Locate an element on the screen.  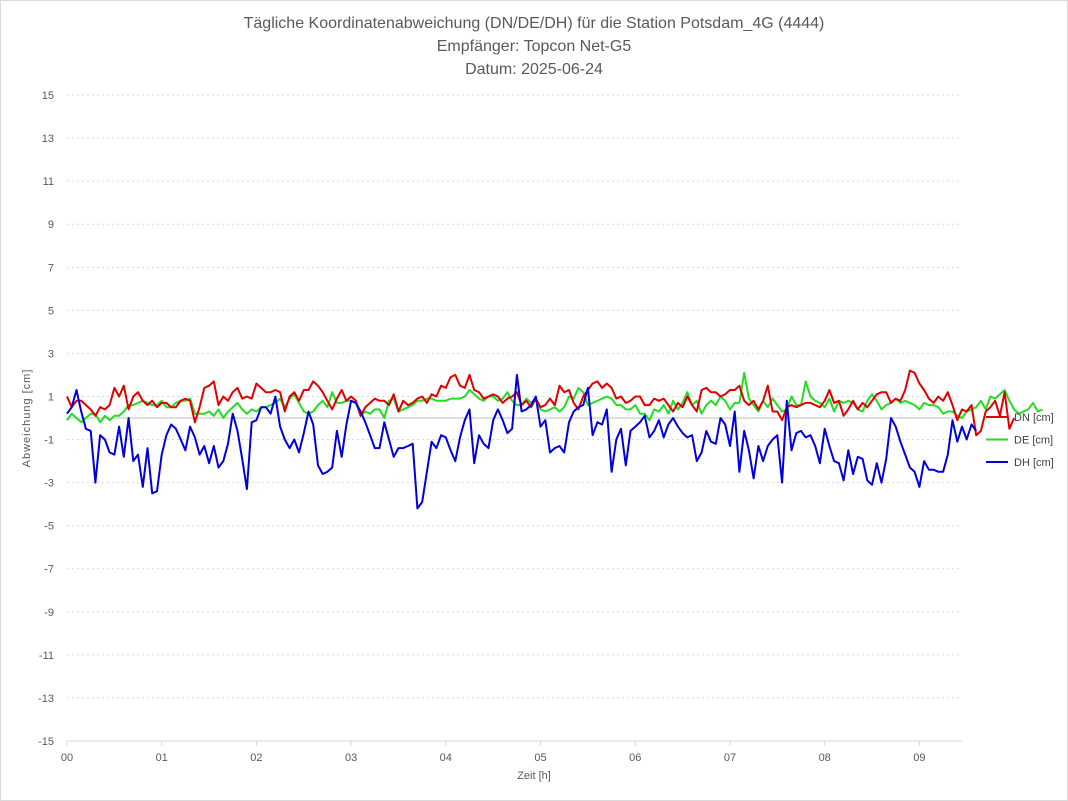
y-tick-label: 1 is located at coordinates (51, 398).